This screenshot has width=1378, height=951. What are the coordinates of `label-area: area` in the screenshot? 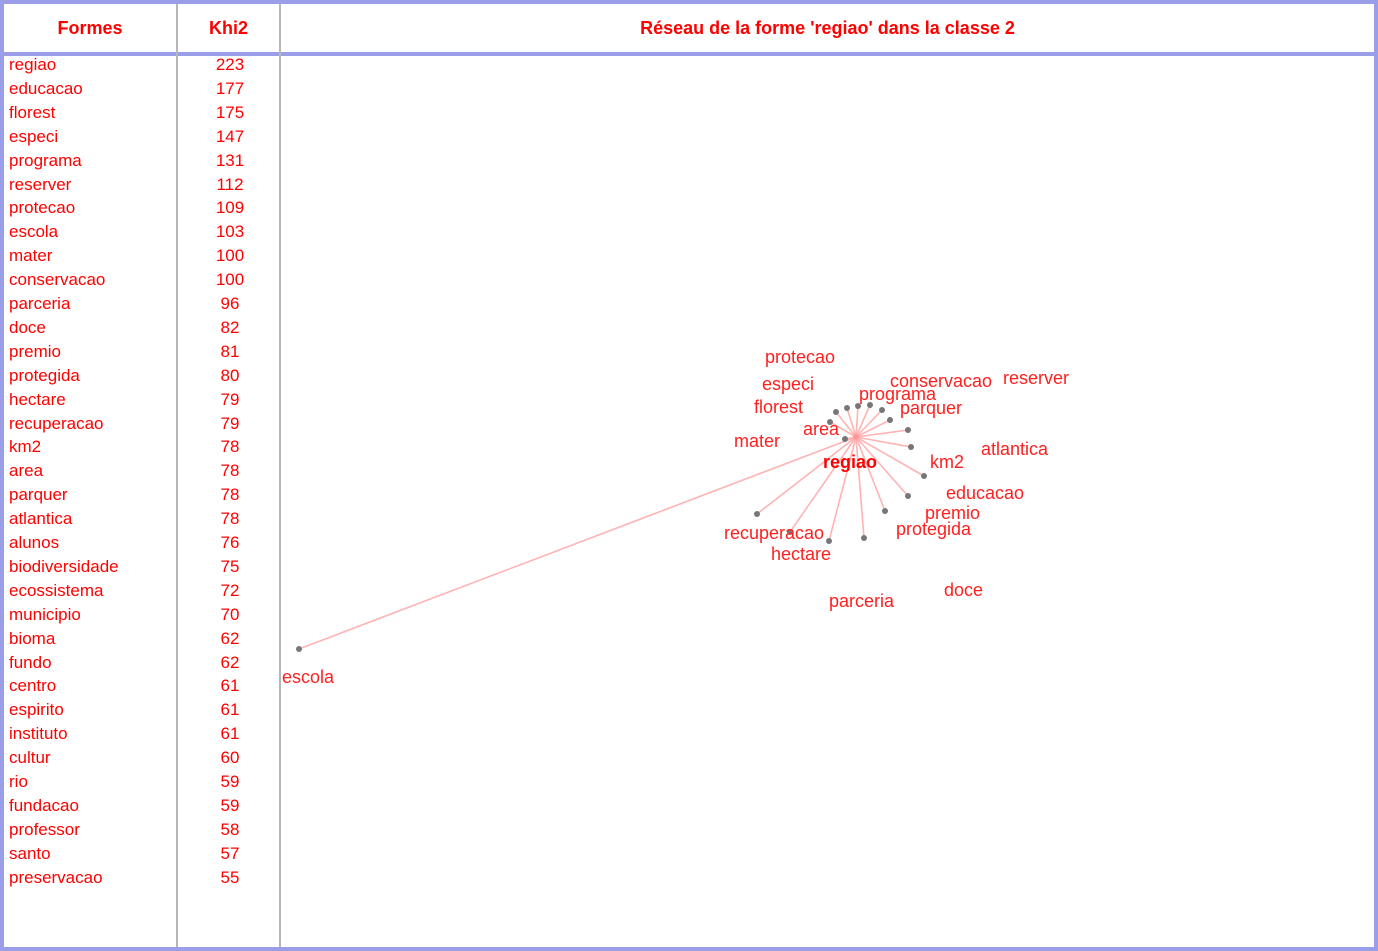 It's located at (821, 429).